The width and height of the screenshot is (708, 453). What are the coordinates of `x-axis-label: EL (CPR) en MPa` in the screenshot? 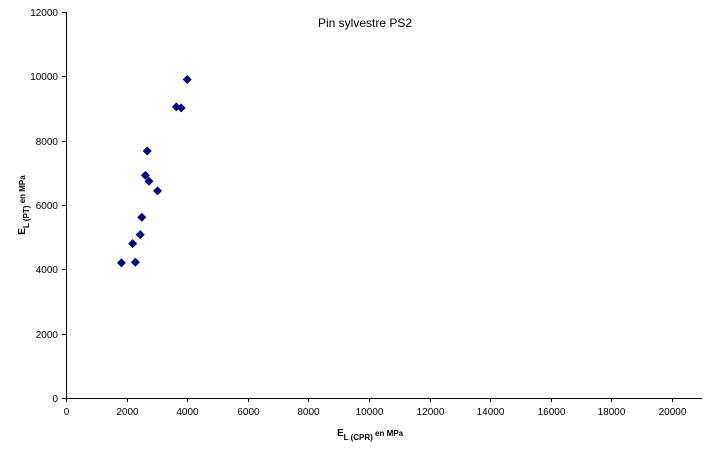 It's located at (370, 435).